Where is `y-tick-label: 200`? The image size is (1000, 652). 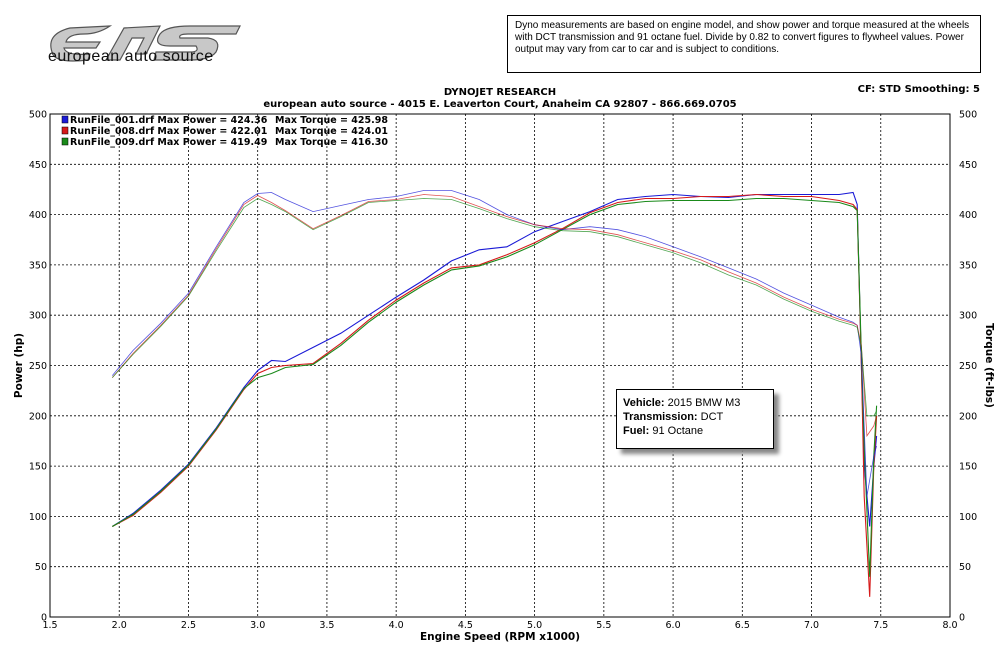
y-tick-label: 200 is located at coordinates (38, 416).